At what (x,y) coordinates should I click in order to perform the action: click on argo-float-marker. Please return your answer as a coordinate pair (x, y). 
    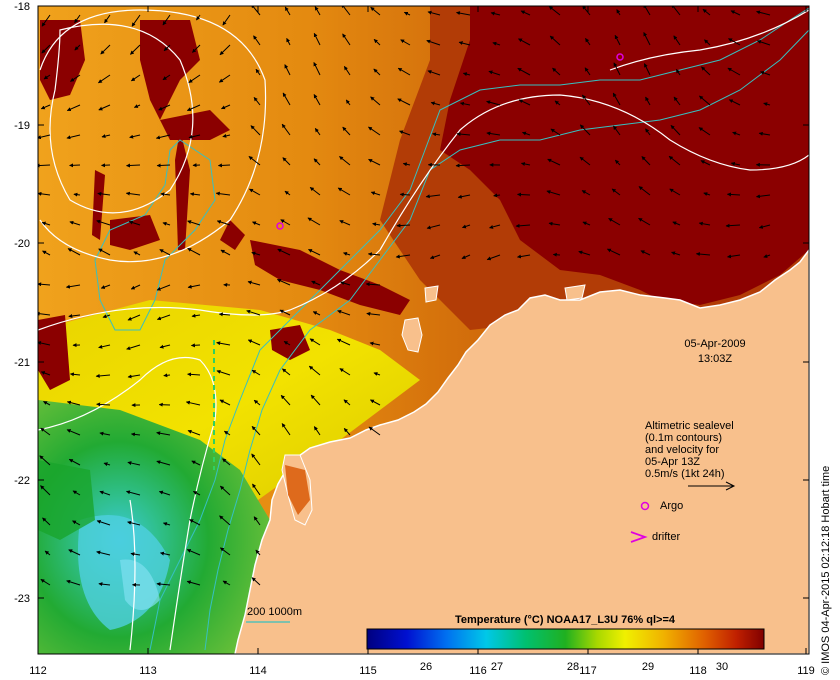
    Looking at the image, I should click on (280, 226).